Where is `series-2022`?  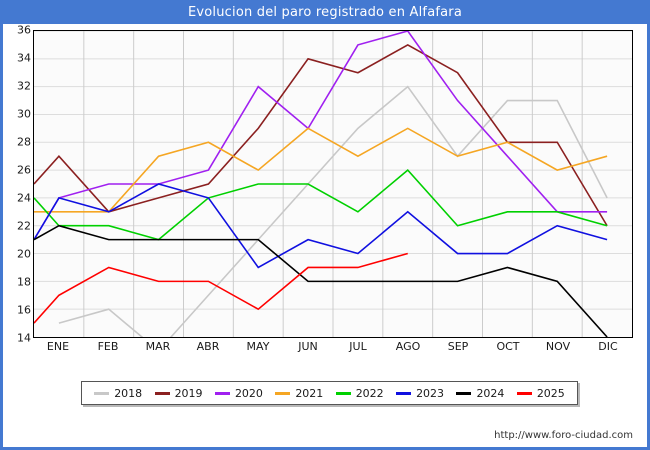
series-2022 is located at coordinates (321, 204).